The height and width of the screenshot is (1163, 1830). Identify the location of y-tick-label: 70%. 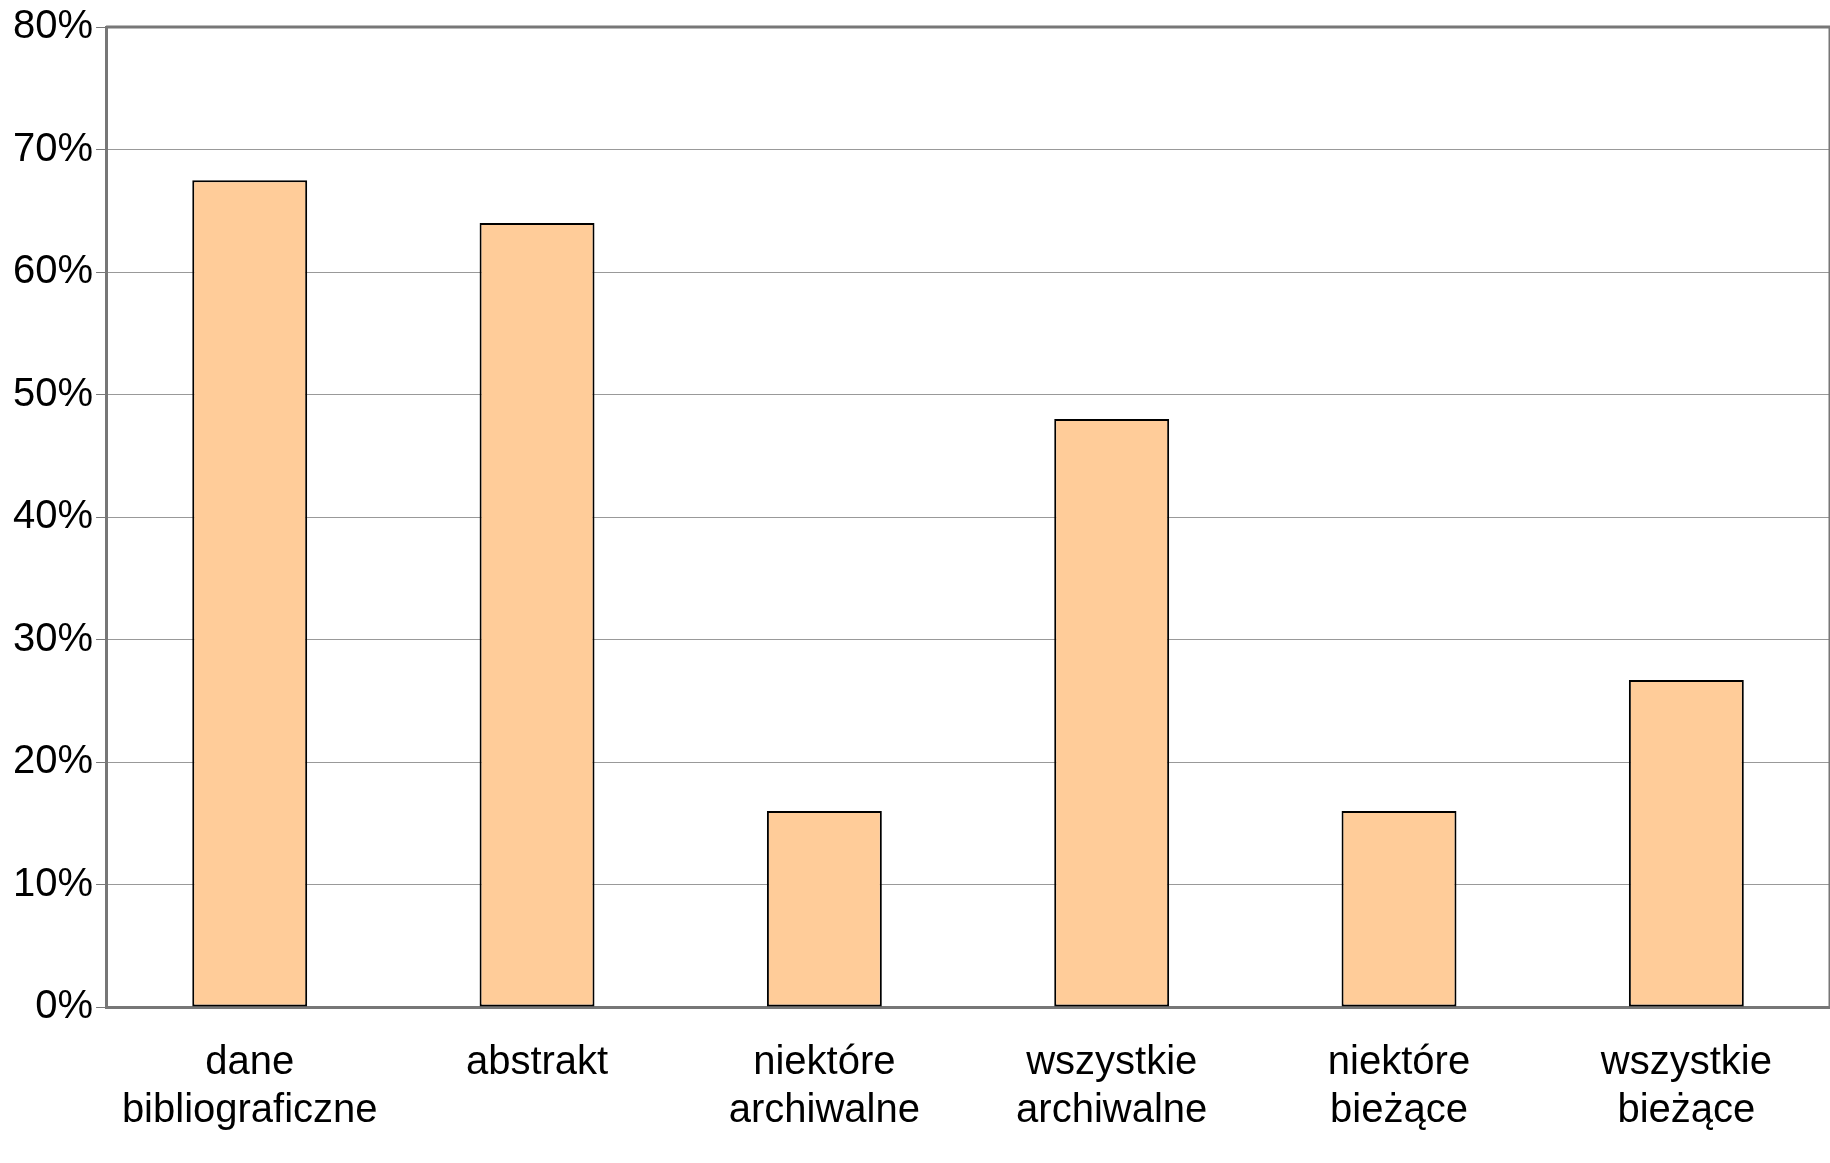
(53, 146).